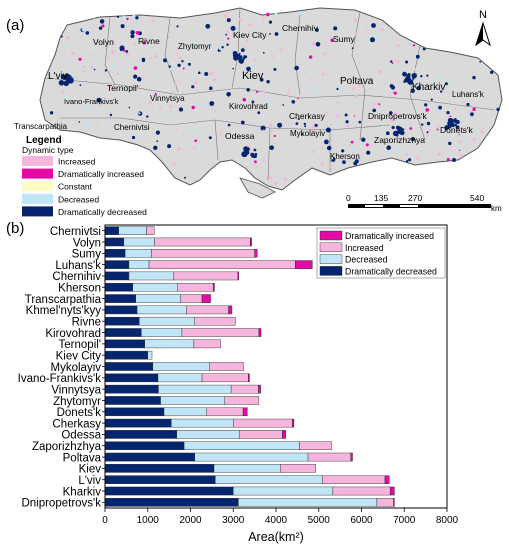 The width and height of the screenshot is (509, 550). I want to click on legend-label: Decreased, so click(78, 199).